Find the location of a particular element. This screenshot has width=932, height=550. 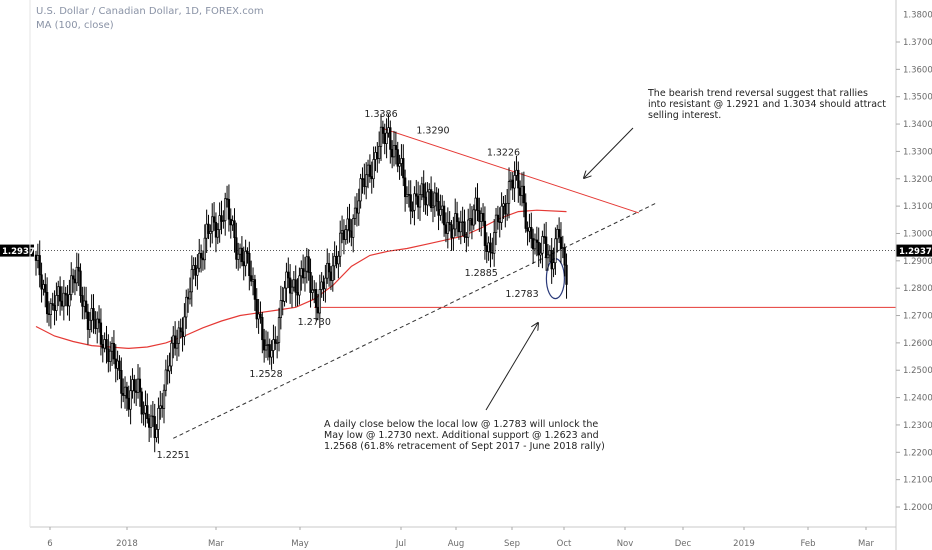

x-tick-label: 2018 is located at coordinates (127, 544).